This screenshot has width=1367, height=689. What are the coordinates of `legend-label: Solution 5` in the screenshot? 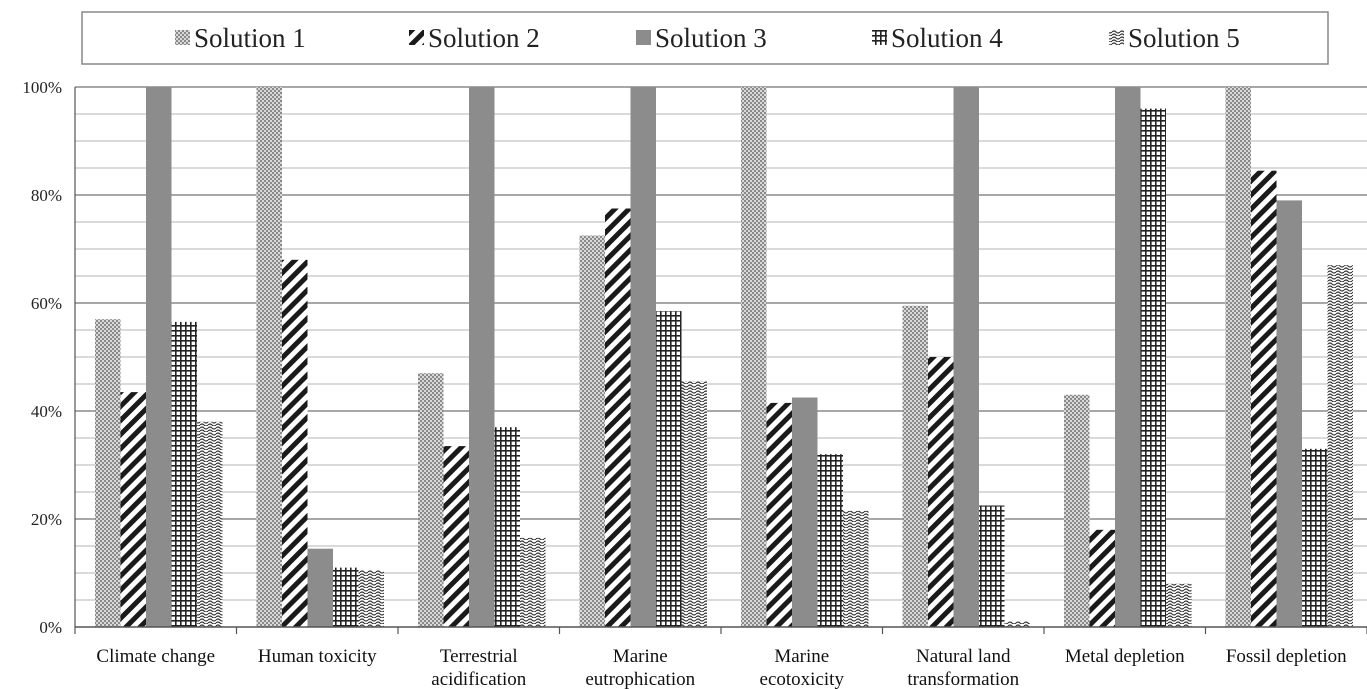 It's located at (1184, 38).